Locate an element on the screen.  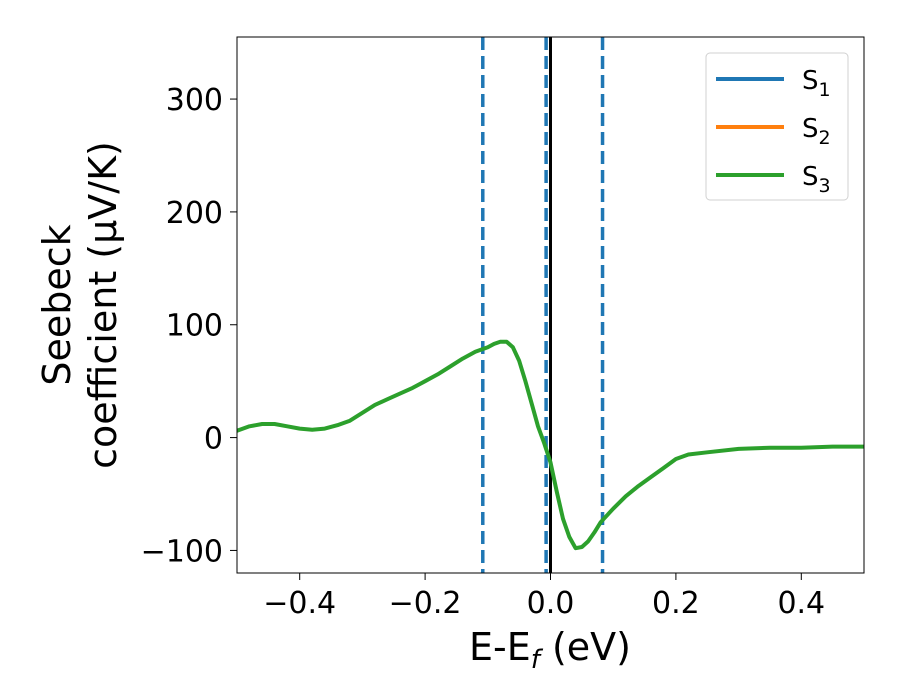
y-axis-title-line1: Seebeck is located at coordinates (57, 304).